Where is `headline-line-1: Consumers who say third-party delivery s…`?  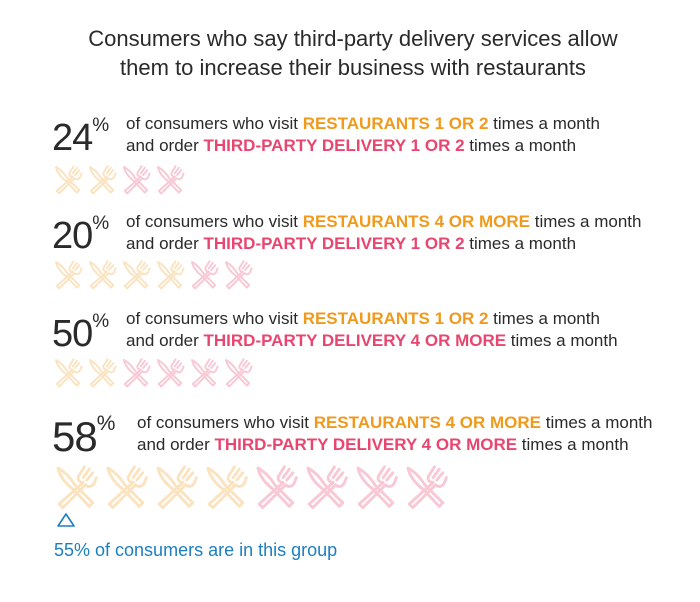
headline-line-1: Consumers who say third-party delivery s… is located at coordinates (353, 38).